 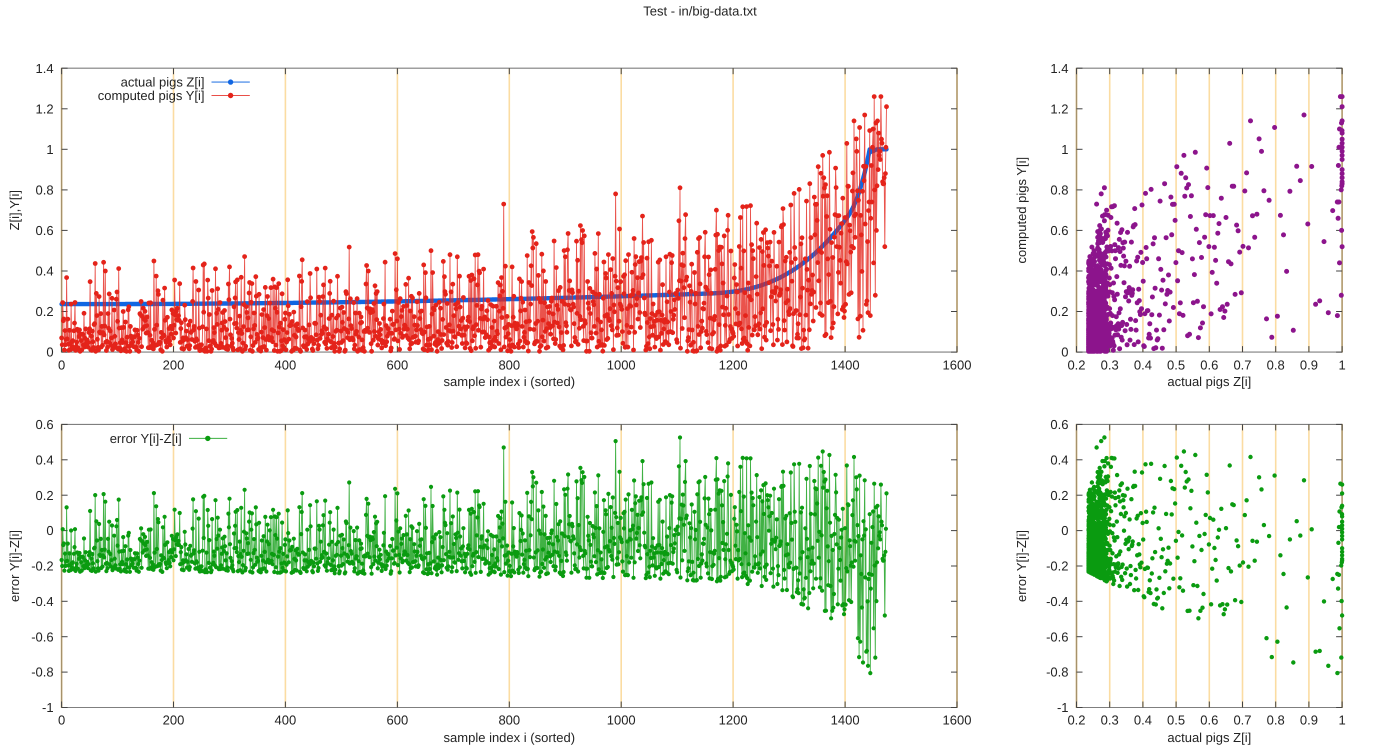 I want to click on svg-text: Z[i],Y[i], so click(x=14, y=210).